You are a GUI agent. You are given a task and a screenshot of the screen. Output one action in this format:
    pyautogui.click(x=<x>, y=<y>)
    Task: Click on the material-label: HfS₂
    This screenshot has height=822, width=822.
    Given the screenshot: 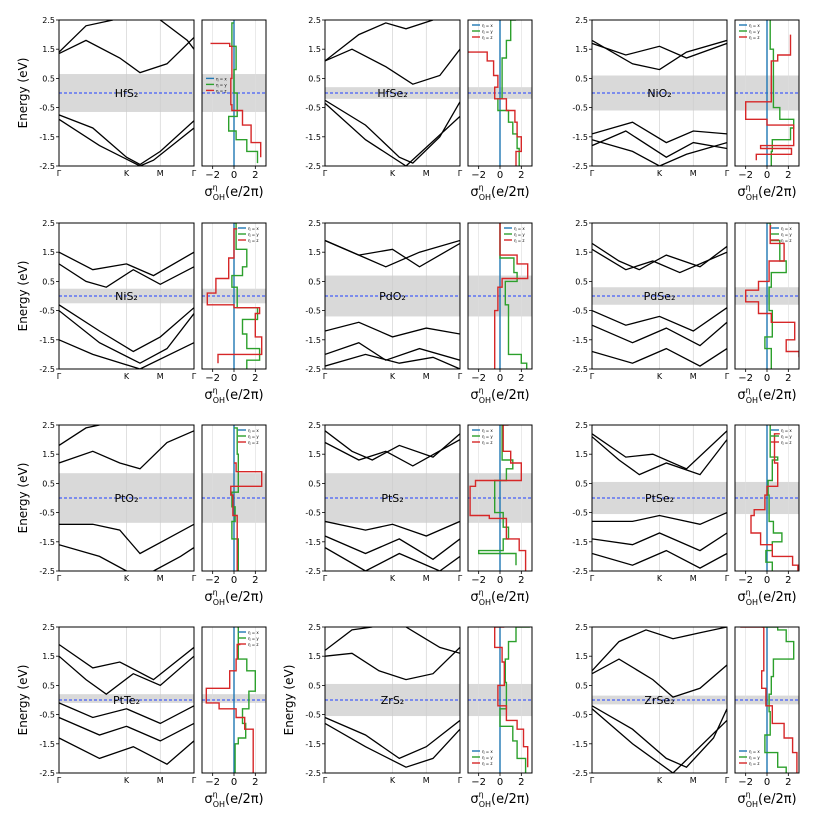 What is the action you would take?
    pyautogui.click(x=127, y=93)
    